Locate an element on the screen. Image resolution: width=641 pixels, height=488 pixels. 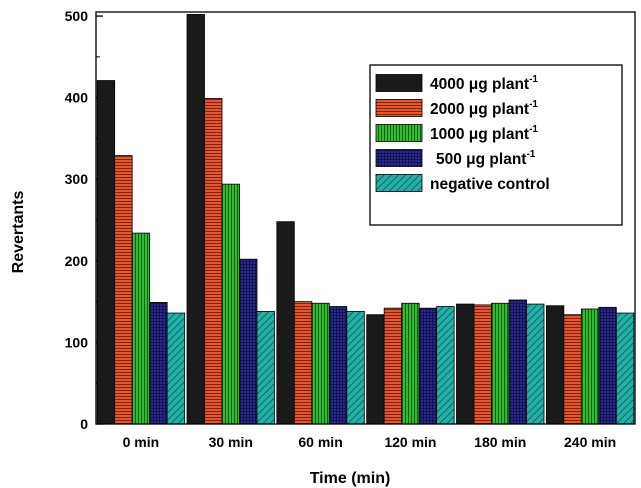
x-tick-label: 240 min is located at coordinates (590, 442).